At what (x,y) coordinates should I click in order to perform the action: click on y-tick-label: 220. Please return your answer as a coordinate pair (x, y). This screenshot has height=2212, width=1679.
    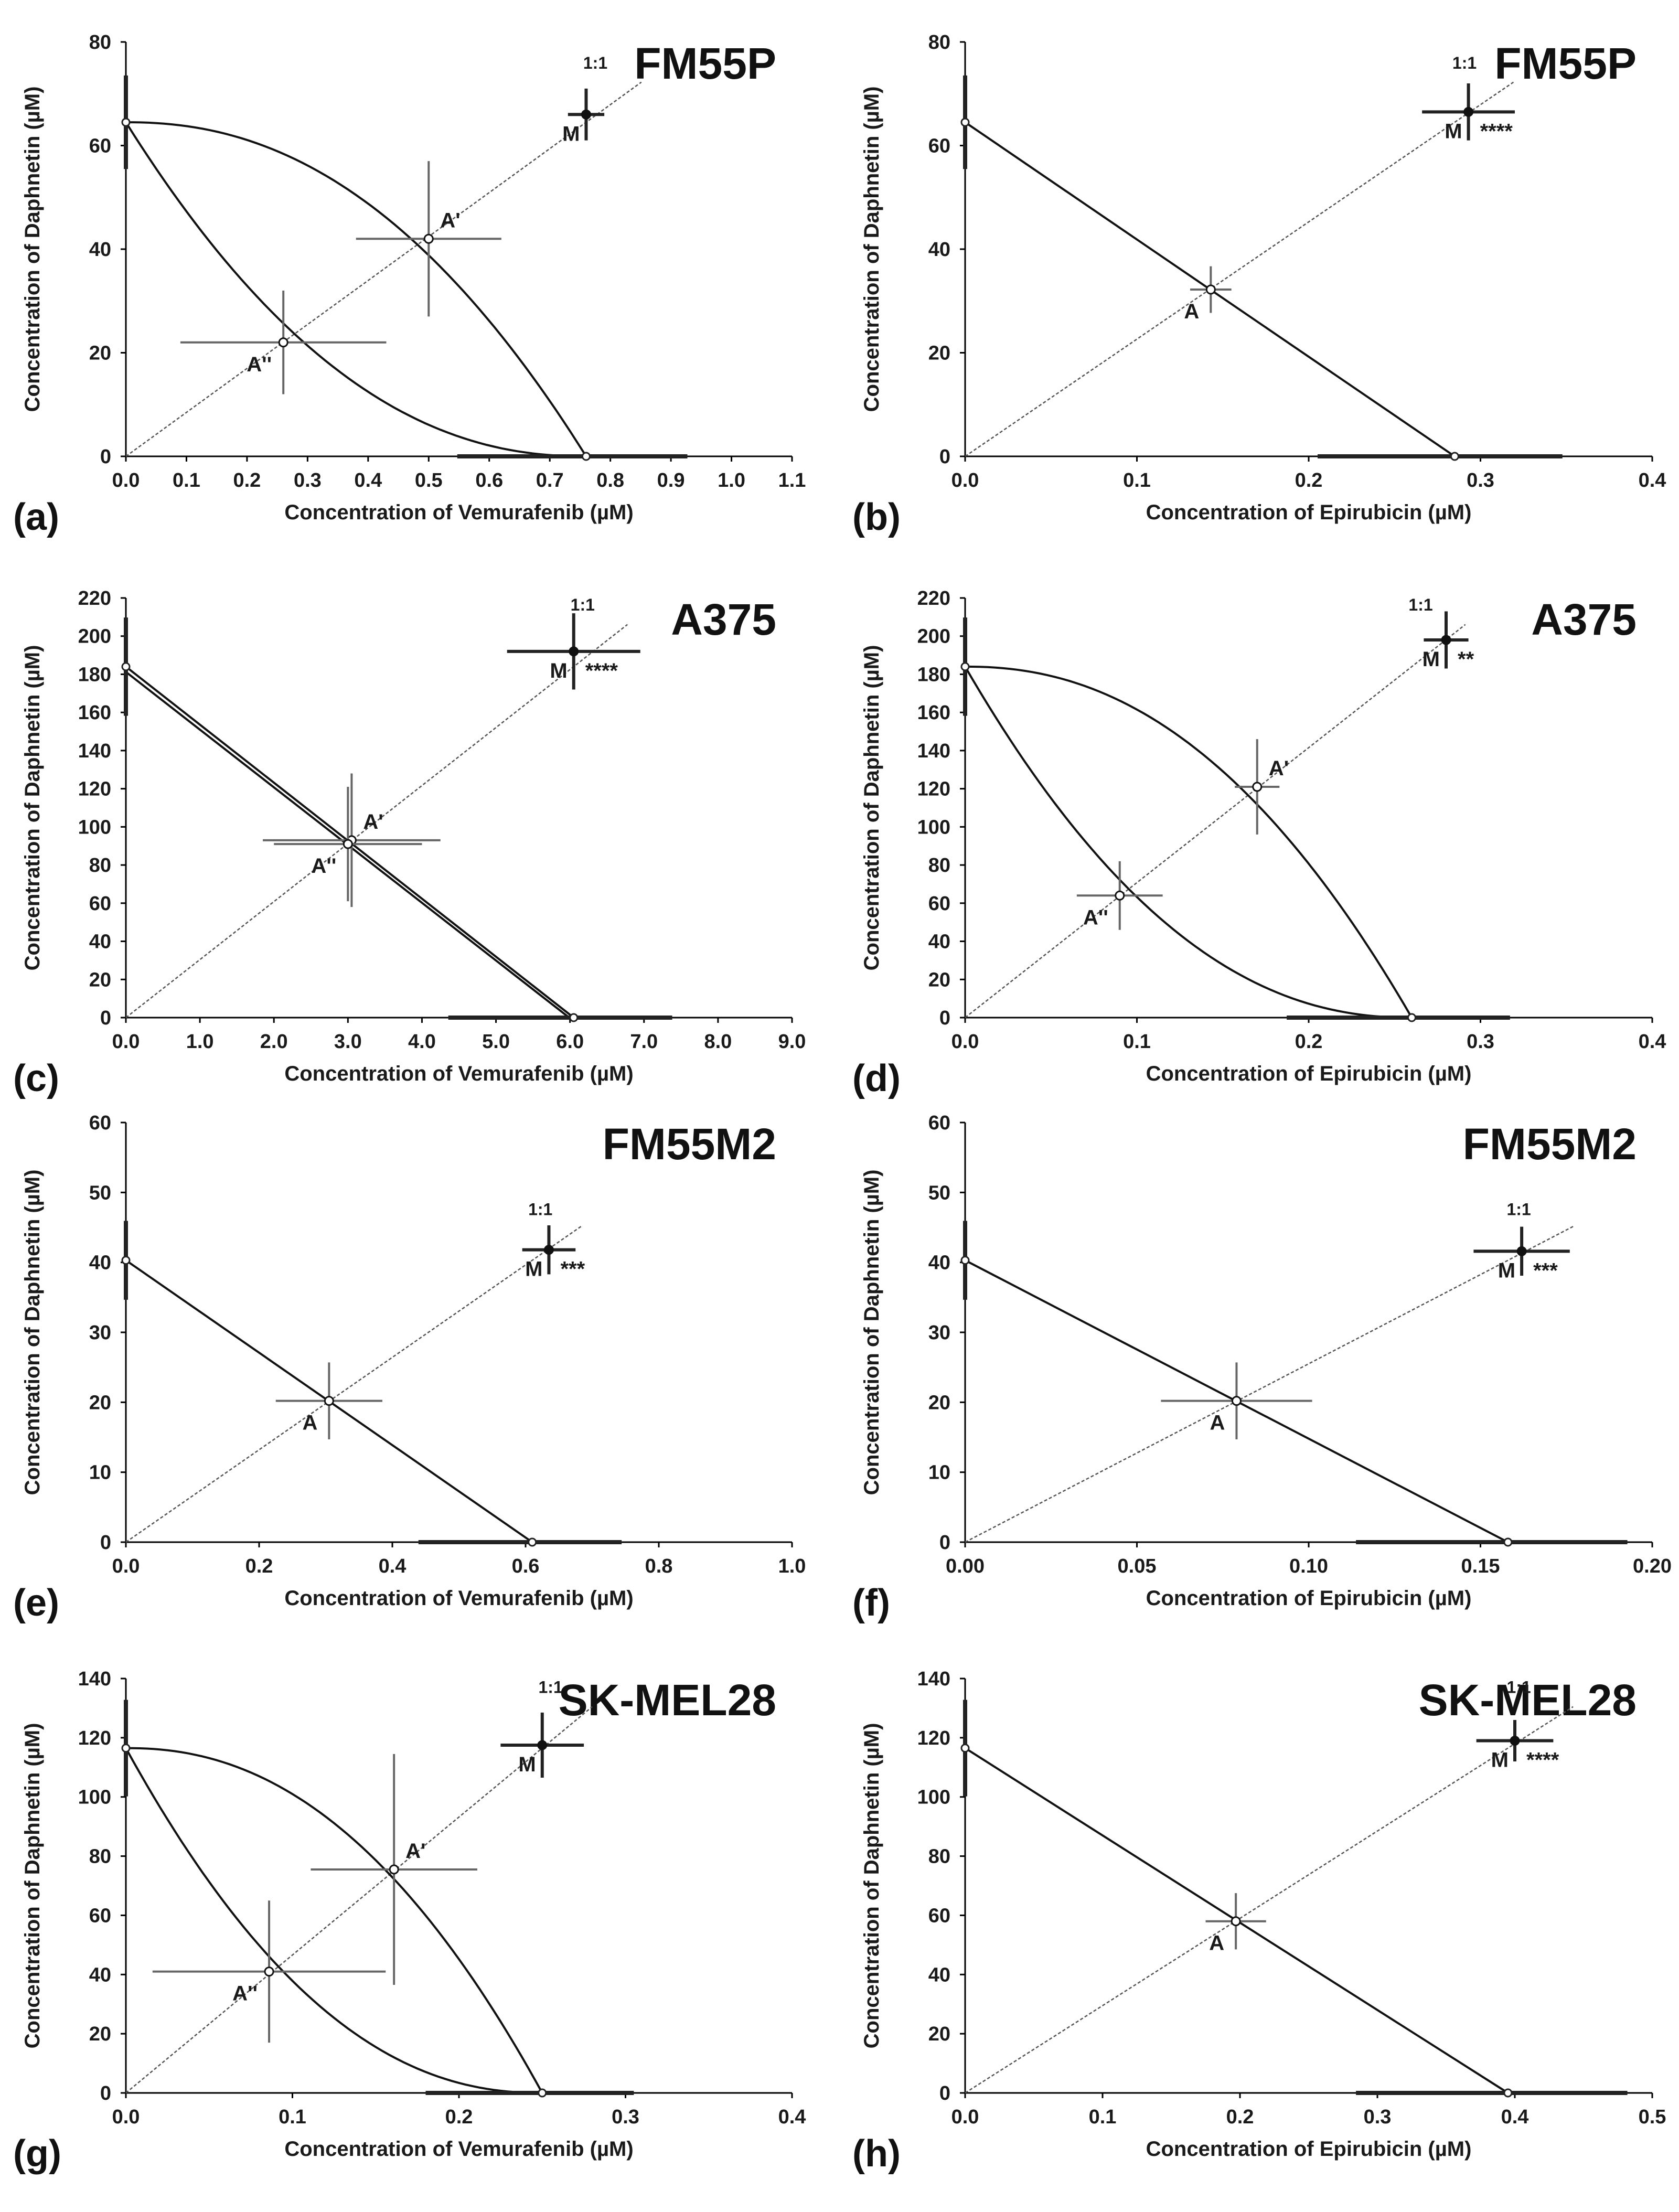
    Looking at the image, I should click on (94, 598).